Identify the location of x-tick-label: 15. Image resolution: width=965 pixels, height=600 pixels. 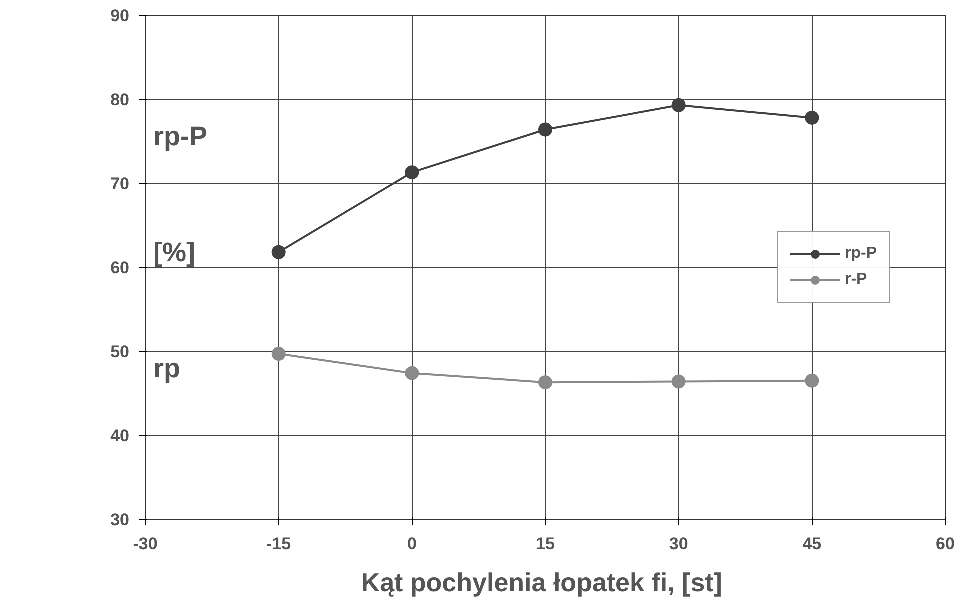
(545, 544).